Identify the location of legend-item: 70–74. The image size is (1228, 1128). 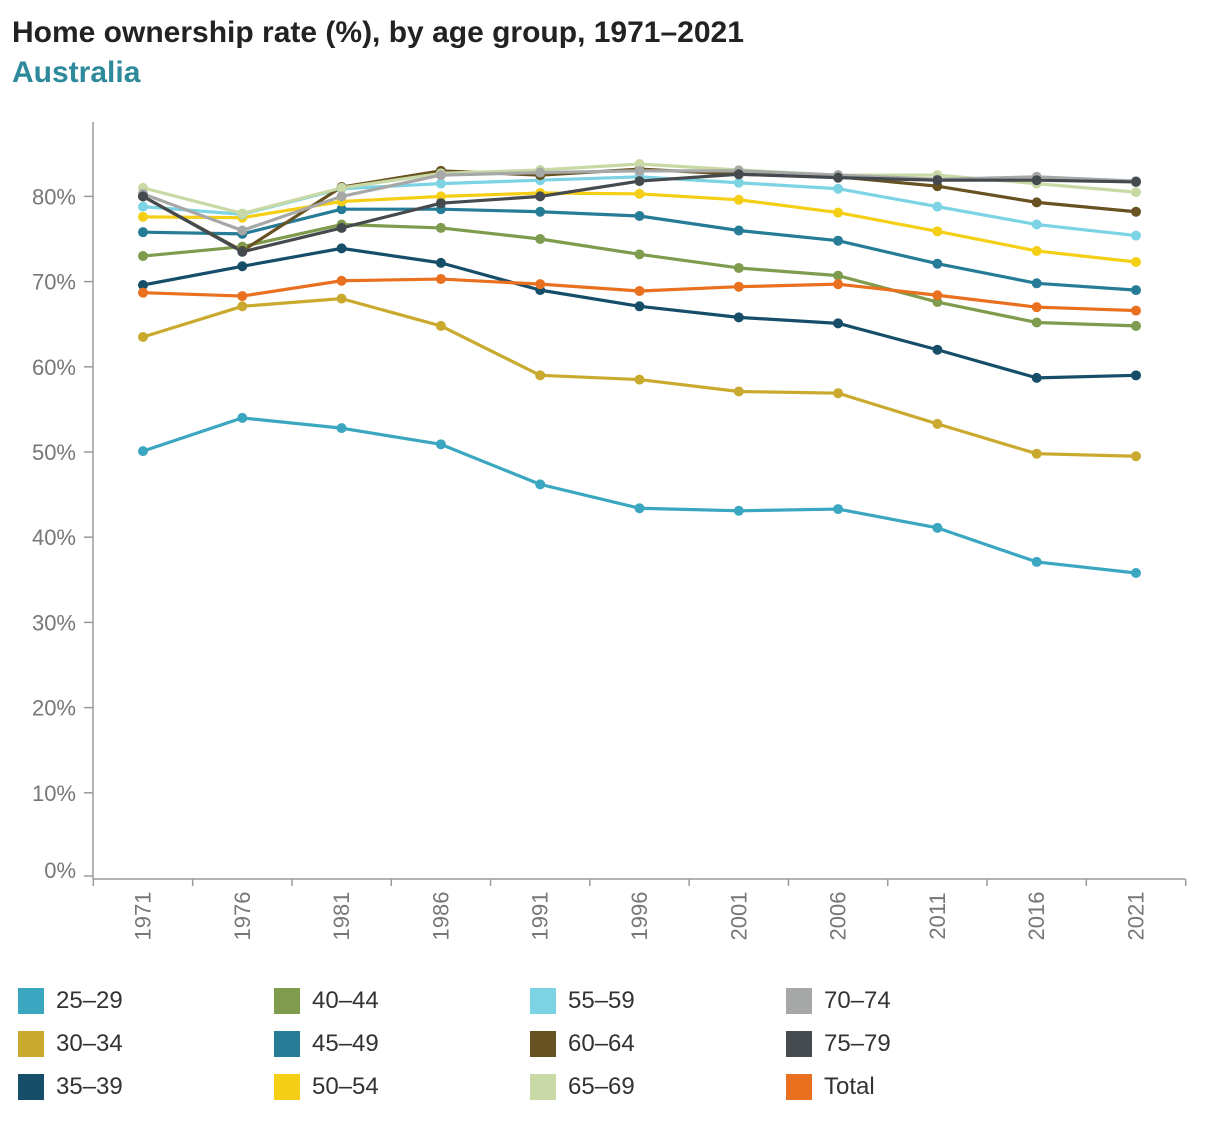
(838, 1001).